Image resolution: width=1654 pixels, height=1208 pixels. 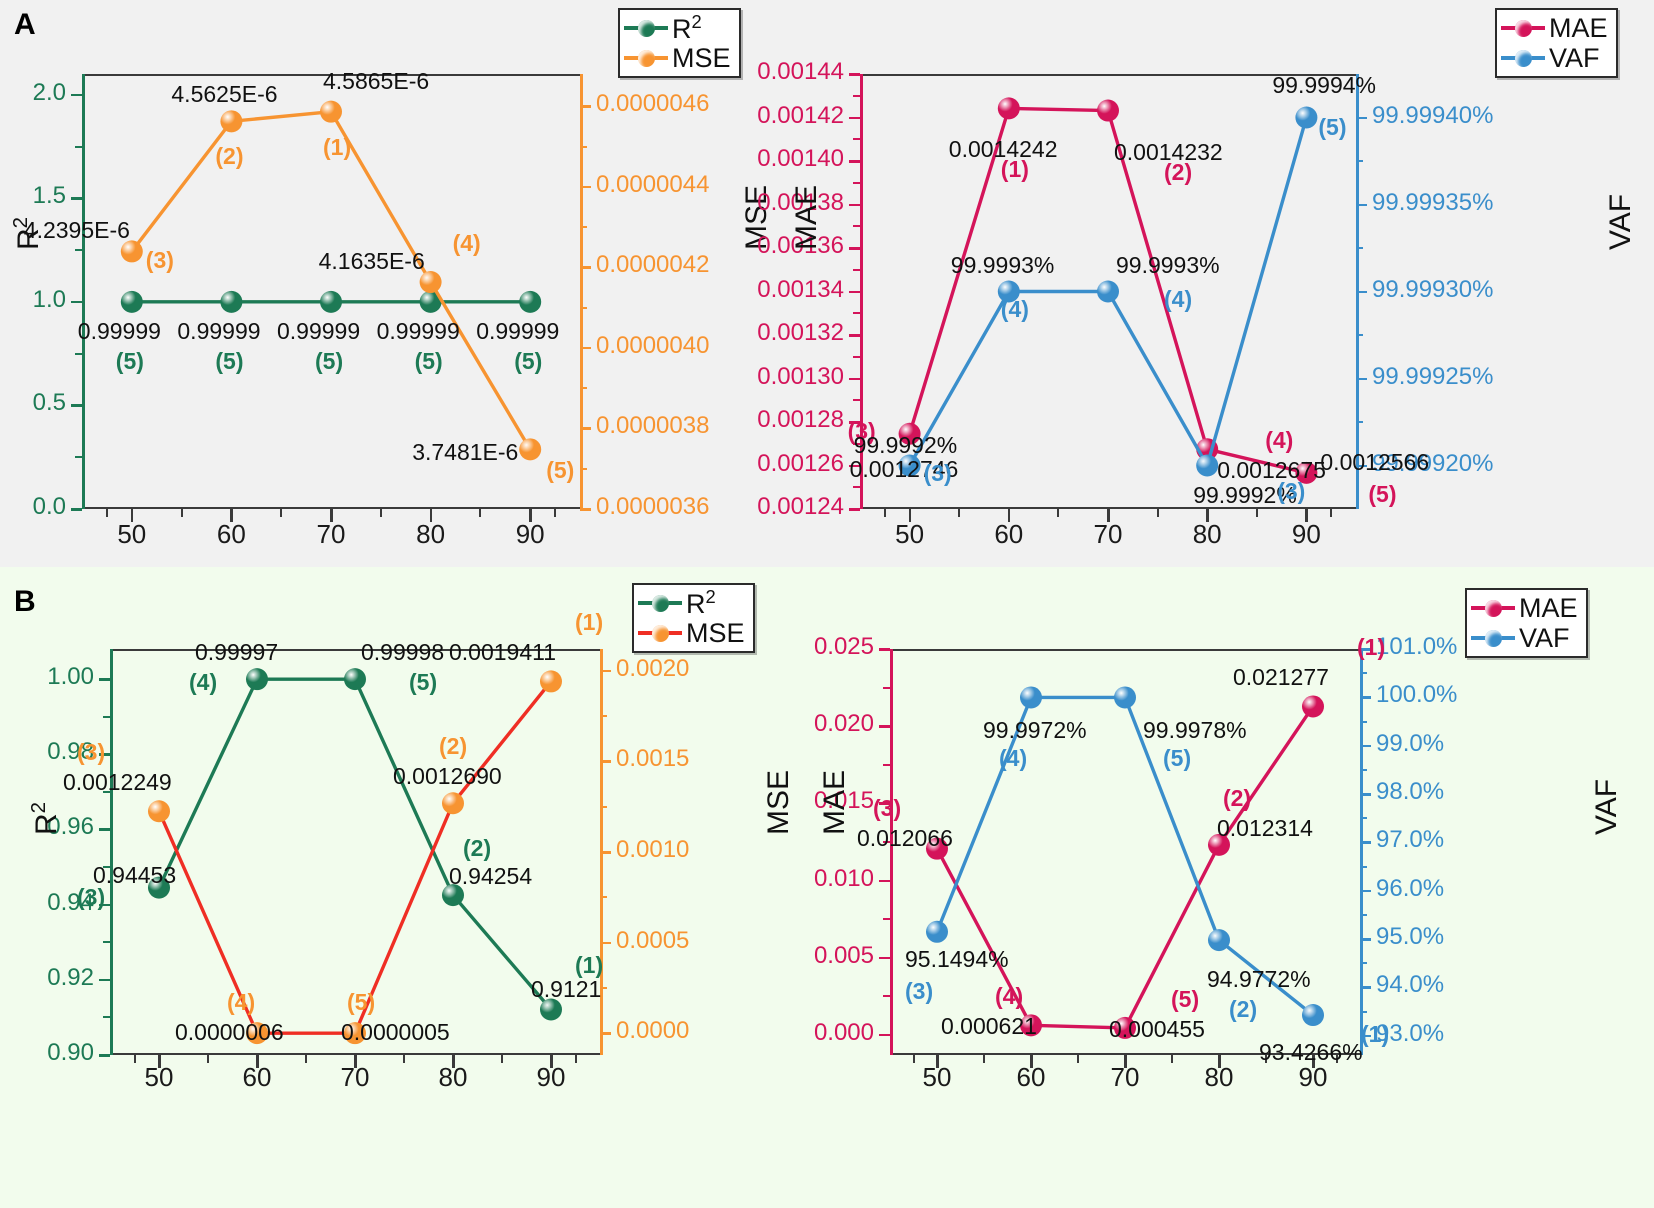 I want to click on rank-label-VAF: (5), so click(x=1177, y=758).